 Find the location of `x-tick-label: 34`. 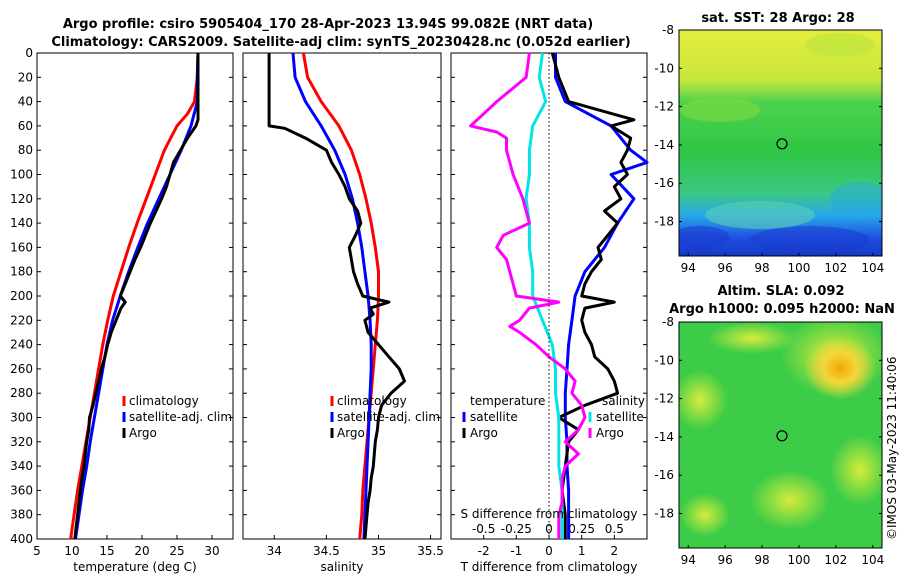

x-tick-label: 34 is located at coordinates (274, 551).